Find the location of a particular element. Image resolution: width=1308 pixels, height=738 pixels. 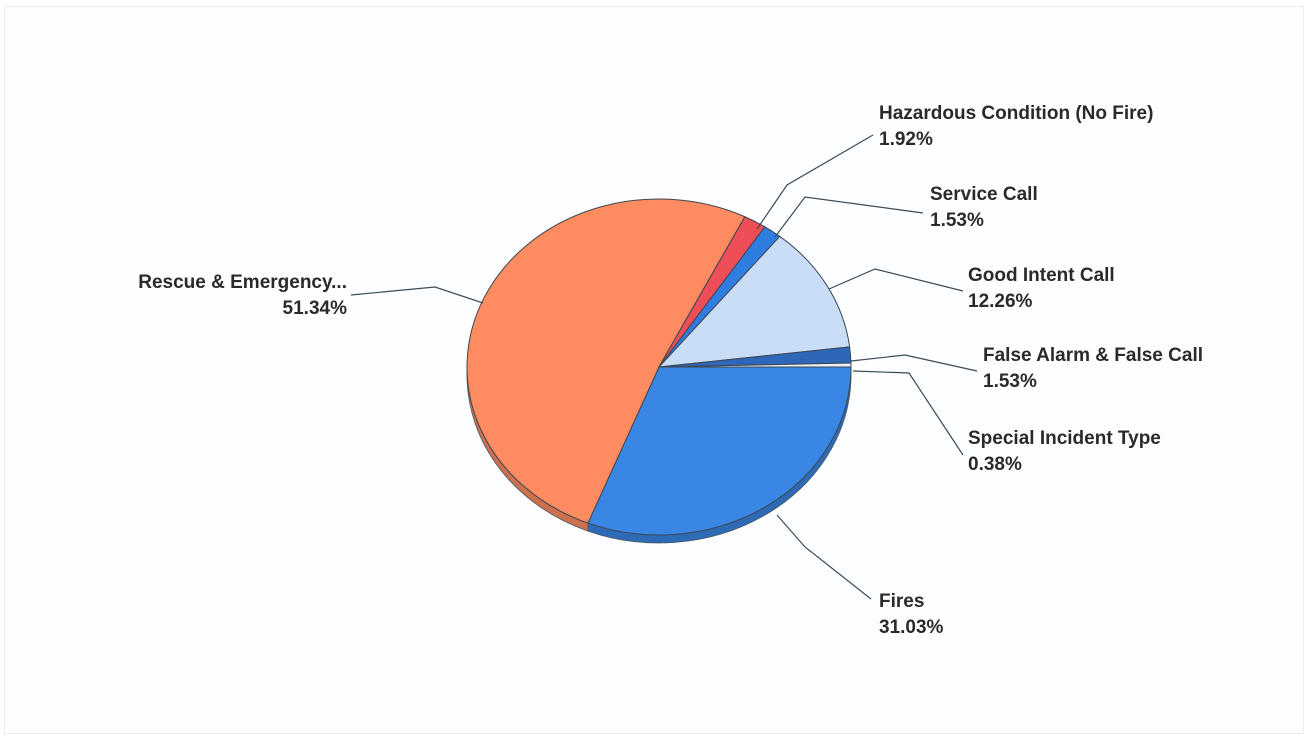

label-name-false-alarm: False Alarm & False Call is located at coordinates (1093, 355).